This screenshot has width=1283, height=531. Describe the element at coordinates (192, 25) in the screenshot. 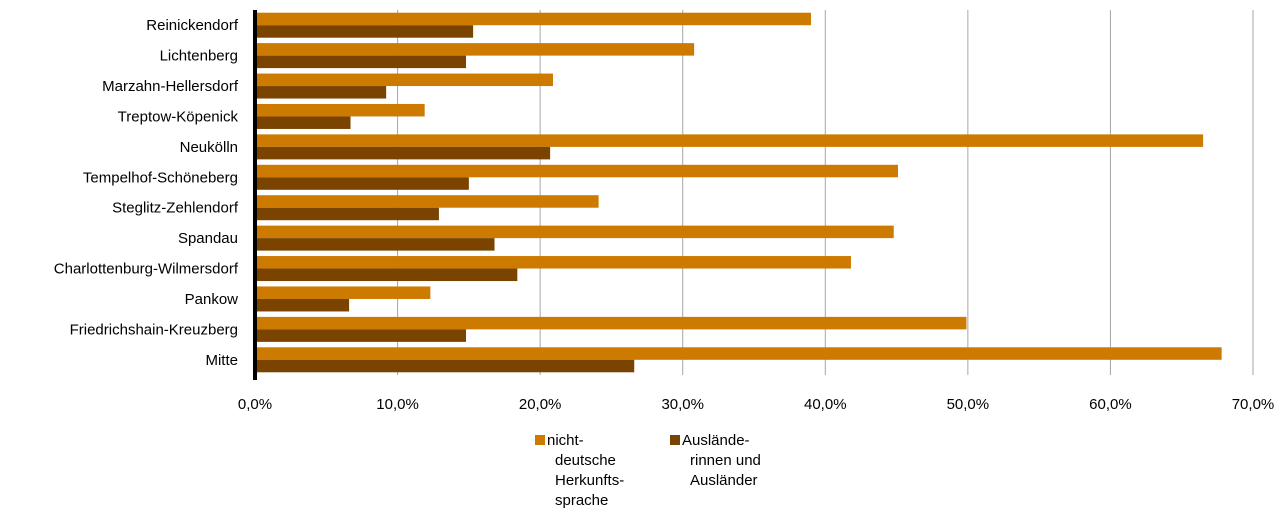

I see `category-label: Reinickendorf` at that location.